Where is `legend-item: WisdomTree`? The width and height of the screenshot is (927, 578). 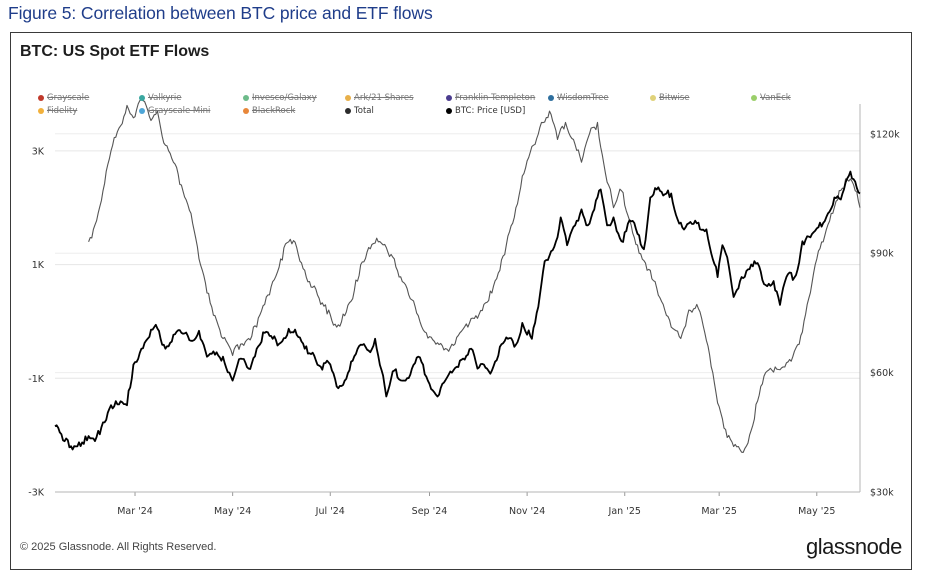
legend-item: WisdomTree is located at coordinates (578, 98).